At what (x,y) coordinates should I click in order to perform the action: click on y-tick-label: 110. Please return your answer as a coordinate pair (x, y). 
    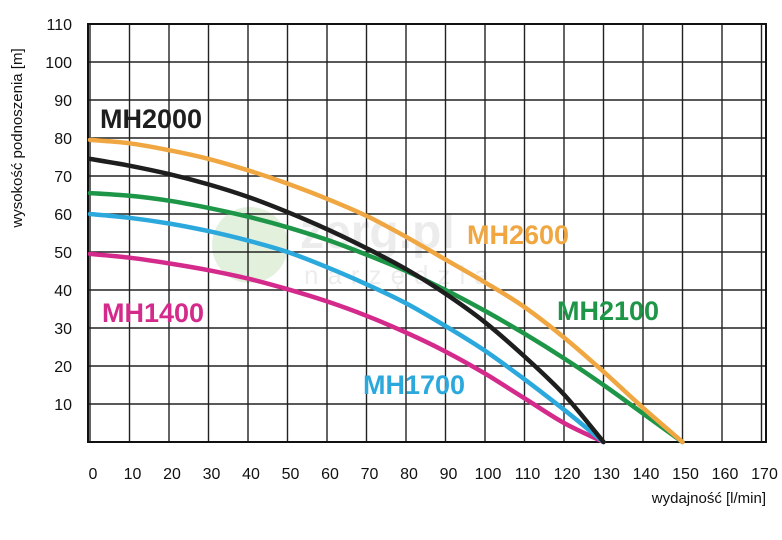
    Looking at the image, I should click on (59, 25).